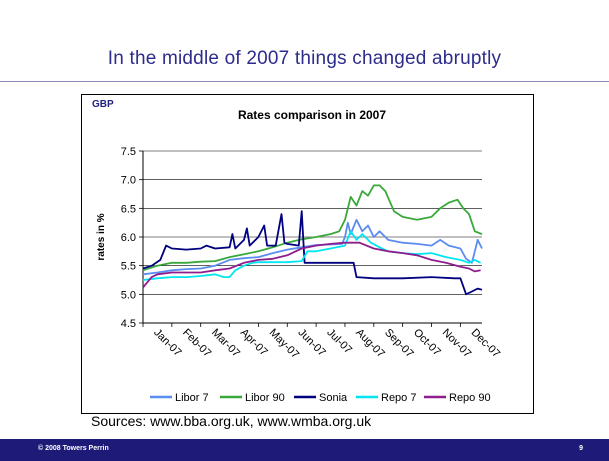  Describe the element at coordinates (231, 421) in the screenshot. I see `sources-note: Sources: www.bba.org.uk, www.wmba.org.uk` at that location.